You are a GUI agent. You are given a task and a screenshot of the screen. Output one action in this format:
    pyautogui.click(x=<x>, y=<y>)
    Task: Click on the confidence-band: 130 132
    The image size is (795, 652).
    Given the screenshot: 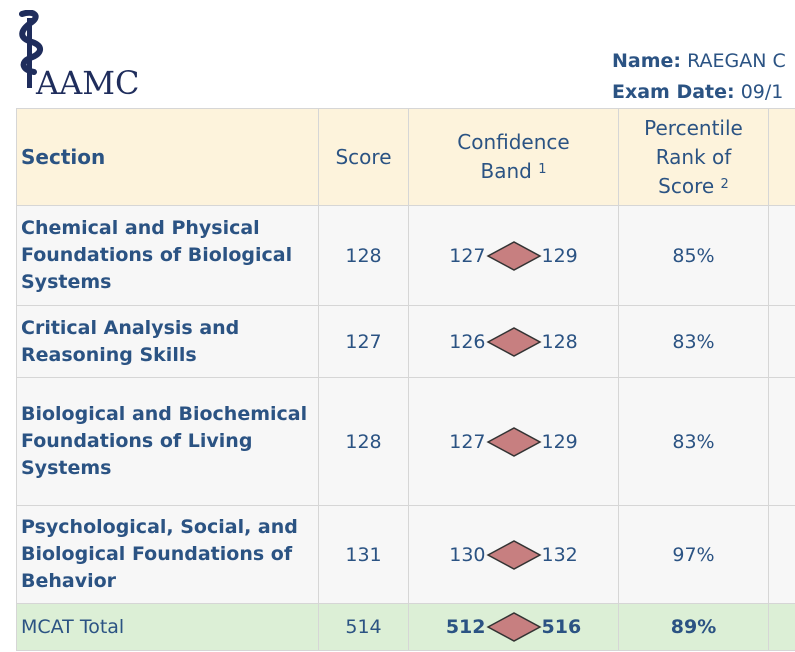 What is the action you would take?
    pyautogui.click(x=513, y=554)
    